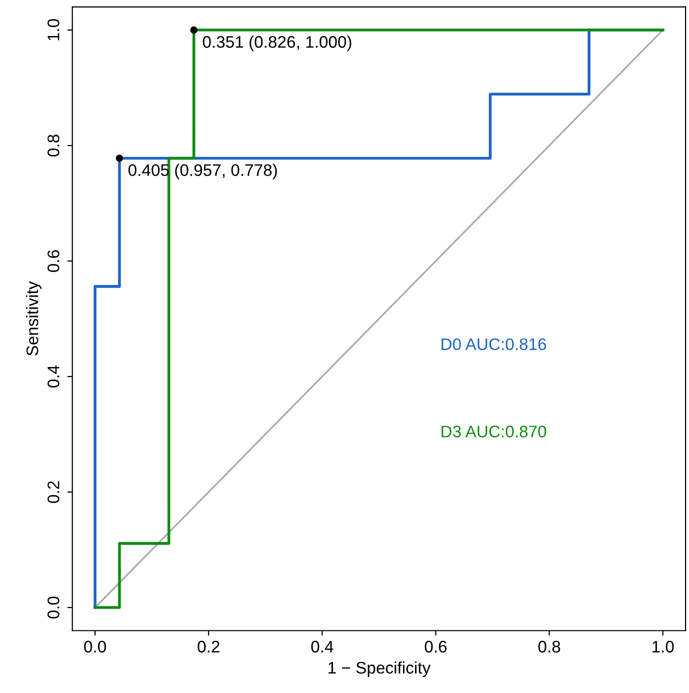 Image resolution: width=689 pixels, height=693 pixels. I want to click on y-tick-label: 0.8, so click(54, 145).